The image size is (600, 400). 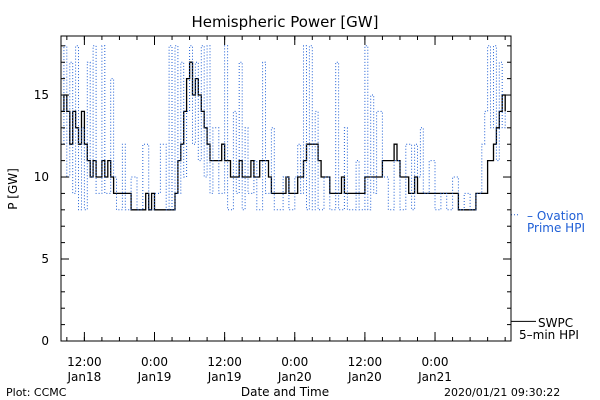 I want to click on y-axis-label: P [GW], so click(x=13, y=189).